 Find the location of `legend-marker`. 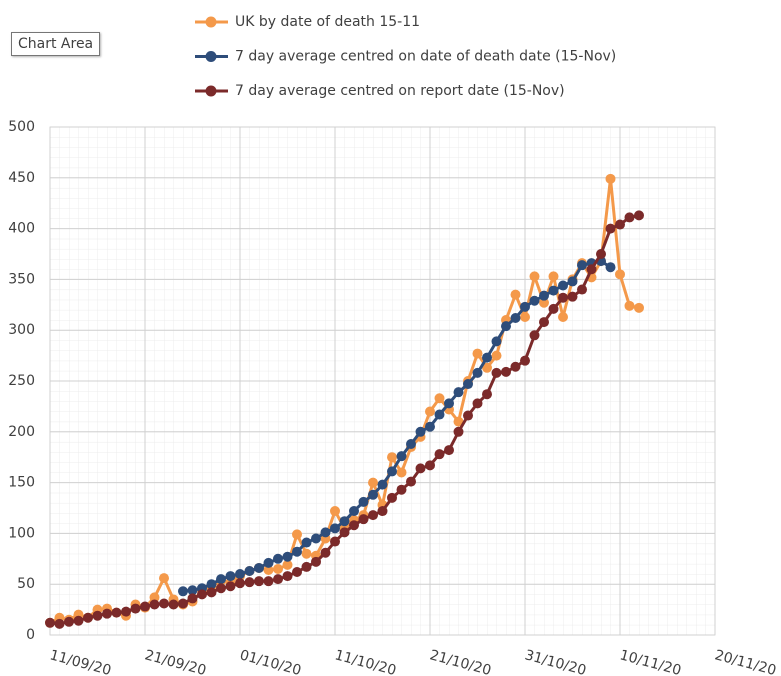

legend-marker is located at coordinates (211, 22).